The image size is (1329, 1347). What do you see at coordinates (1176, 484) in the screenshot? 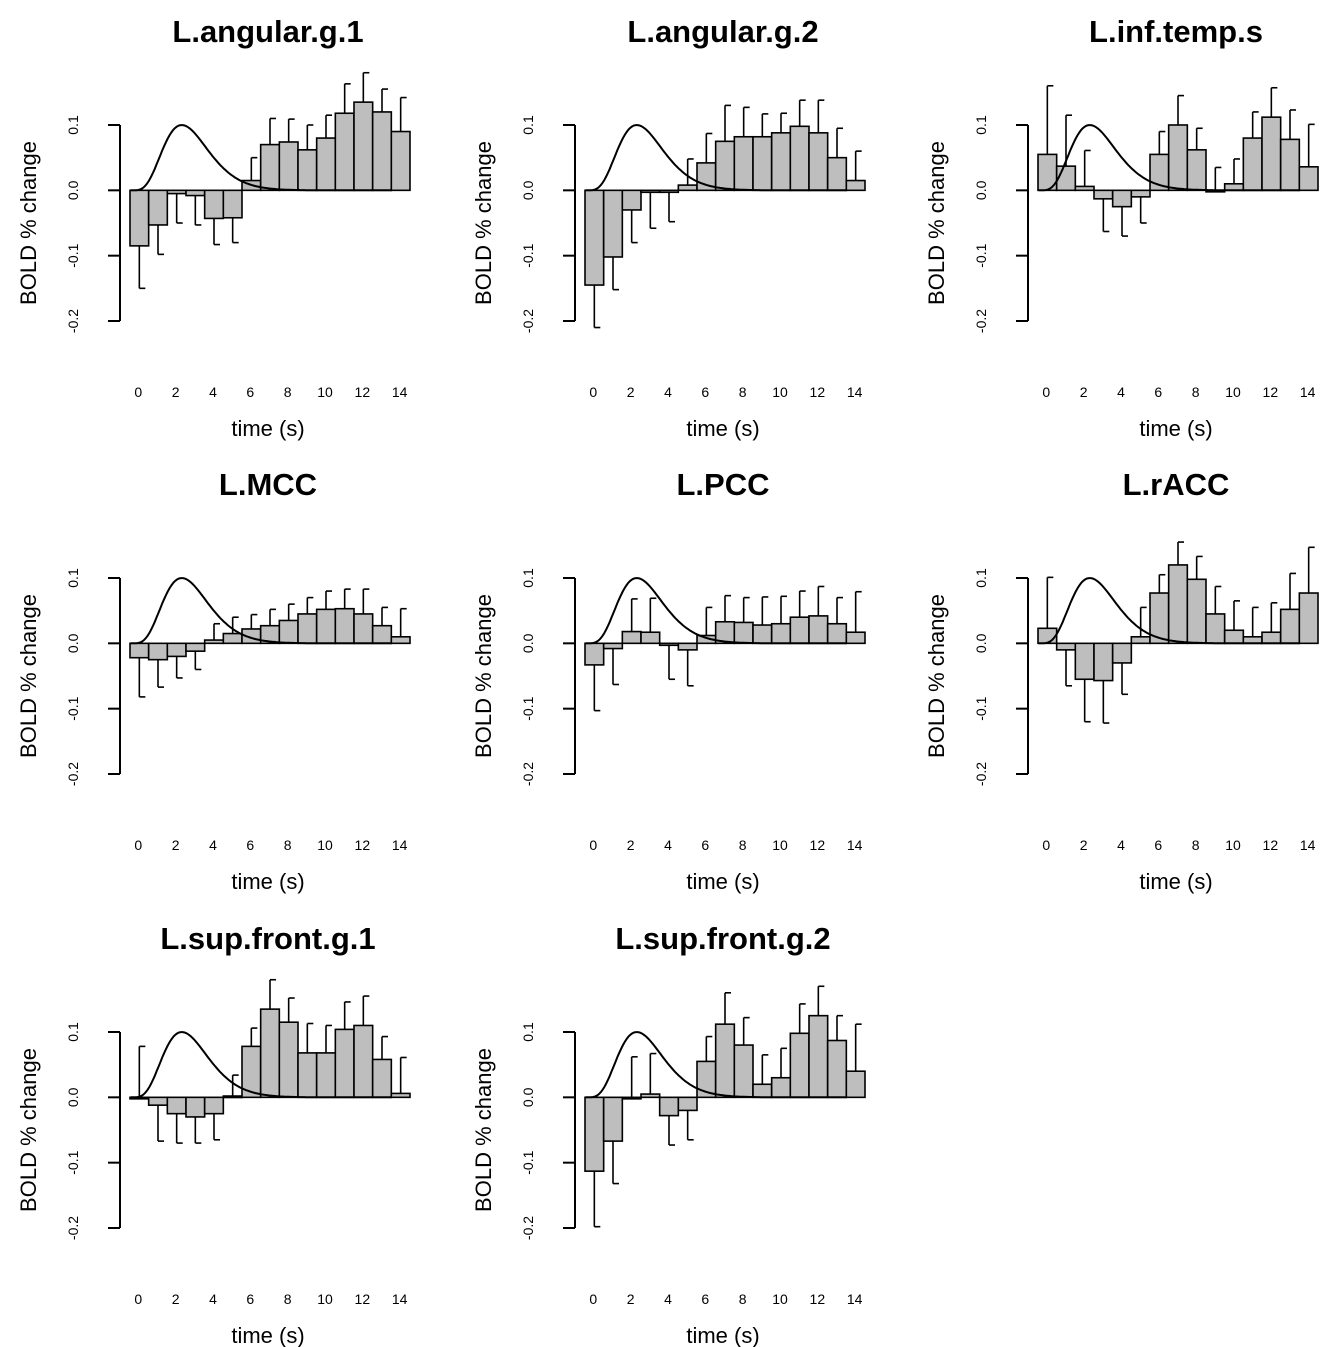
I see `panel-title: L.rACC` at bounding box center [1176, 484].